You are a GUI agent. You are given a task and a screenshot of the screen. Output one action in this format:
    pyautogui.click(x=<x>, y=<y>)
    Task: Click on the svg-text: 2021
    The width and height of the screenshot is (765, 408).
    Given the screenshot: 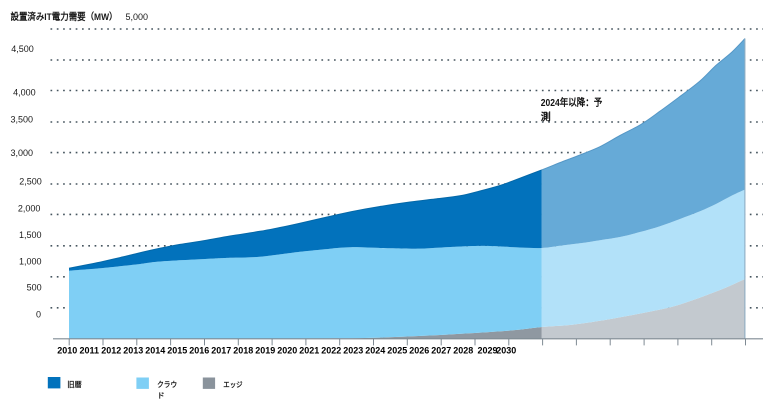 What is the action you would take?
    pyautogui.click(x=309, y=351)
    